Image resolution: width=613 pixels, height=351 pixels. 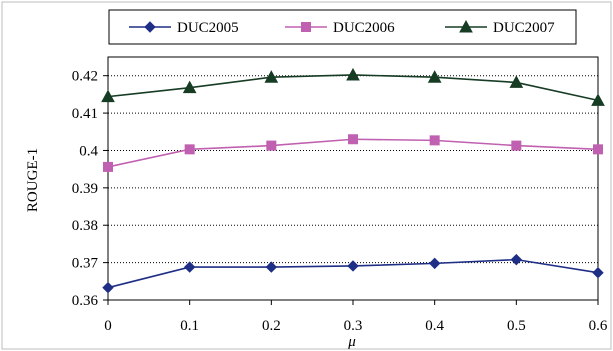 I want to click on x-tick-label: 0.6, so click(x=598, y=326).